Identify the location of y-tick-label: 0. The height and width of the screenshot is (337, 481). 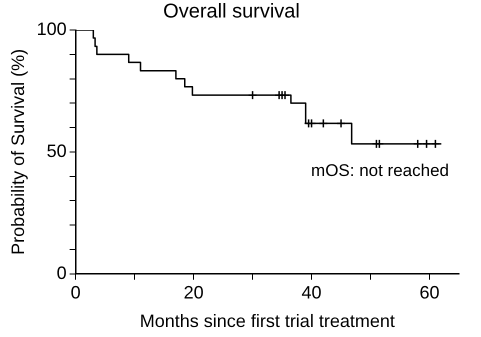
(61, 272).